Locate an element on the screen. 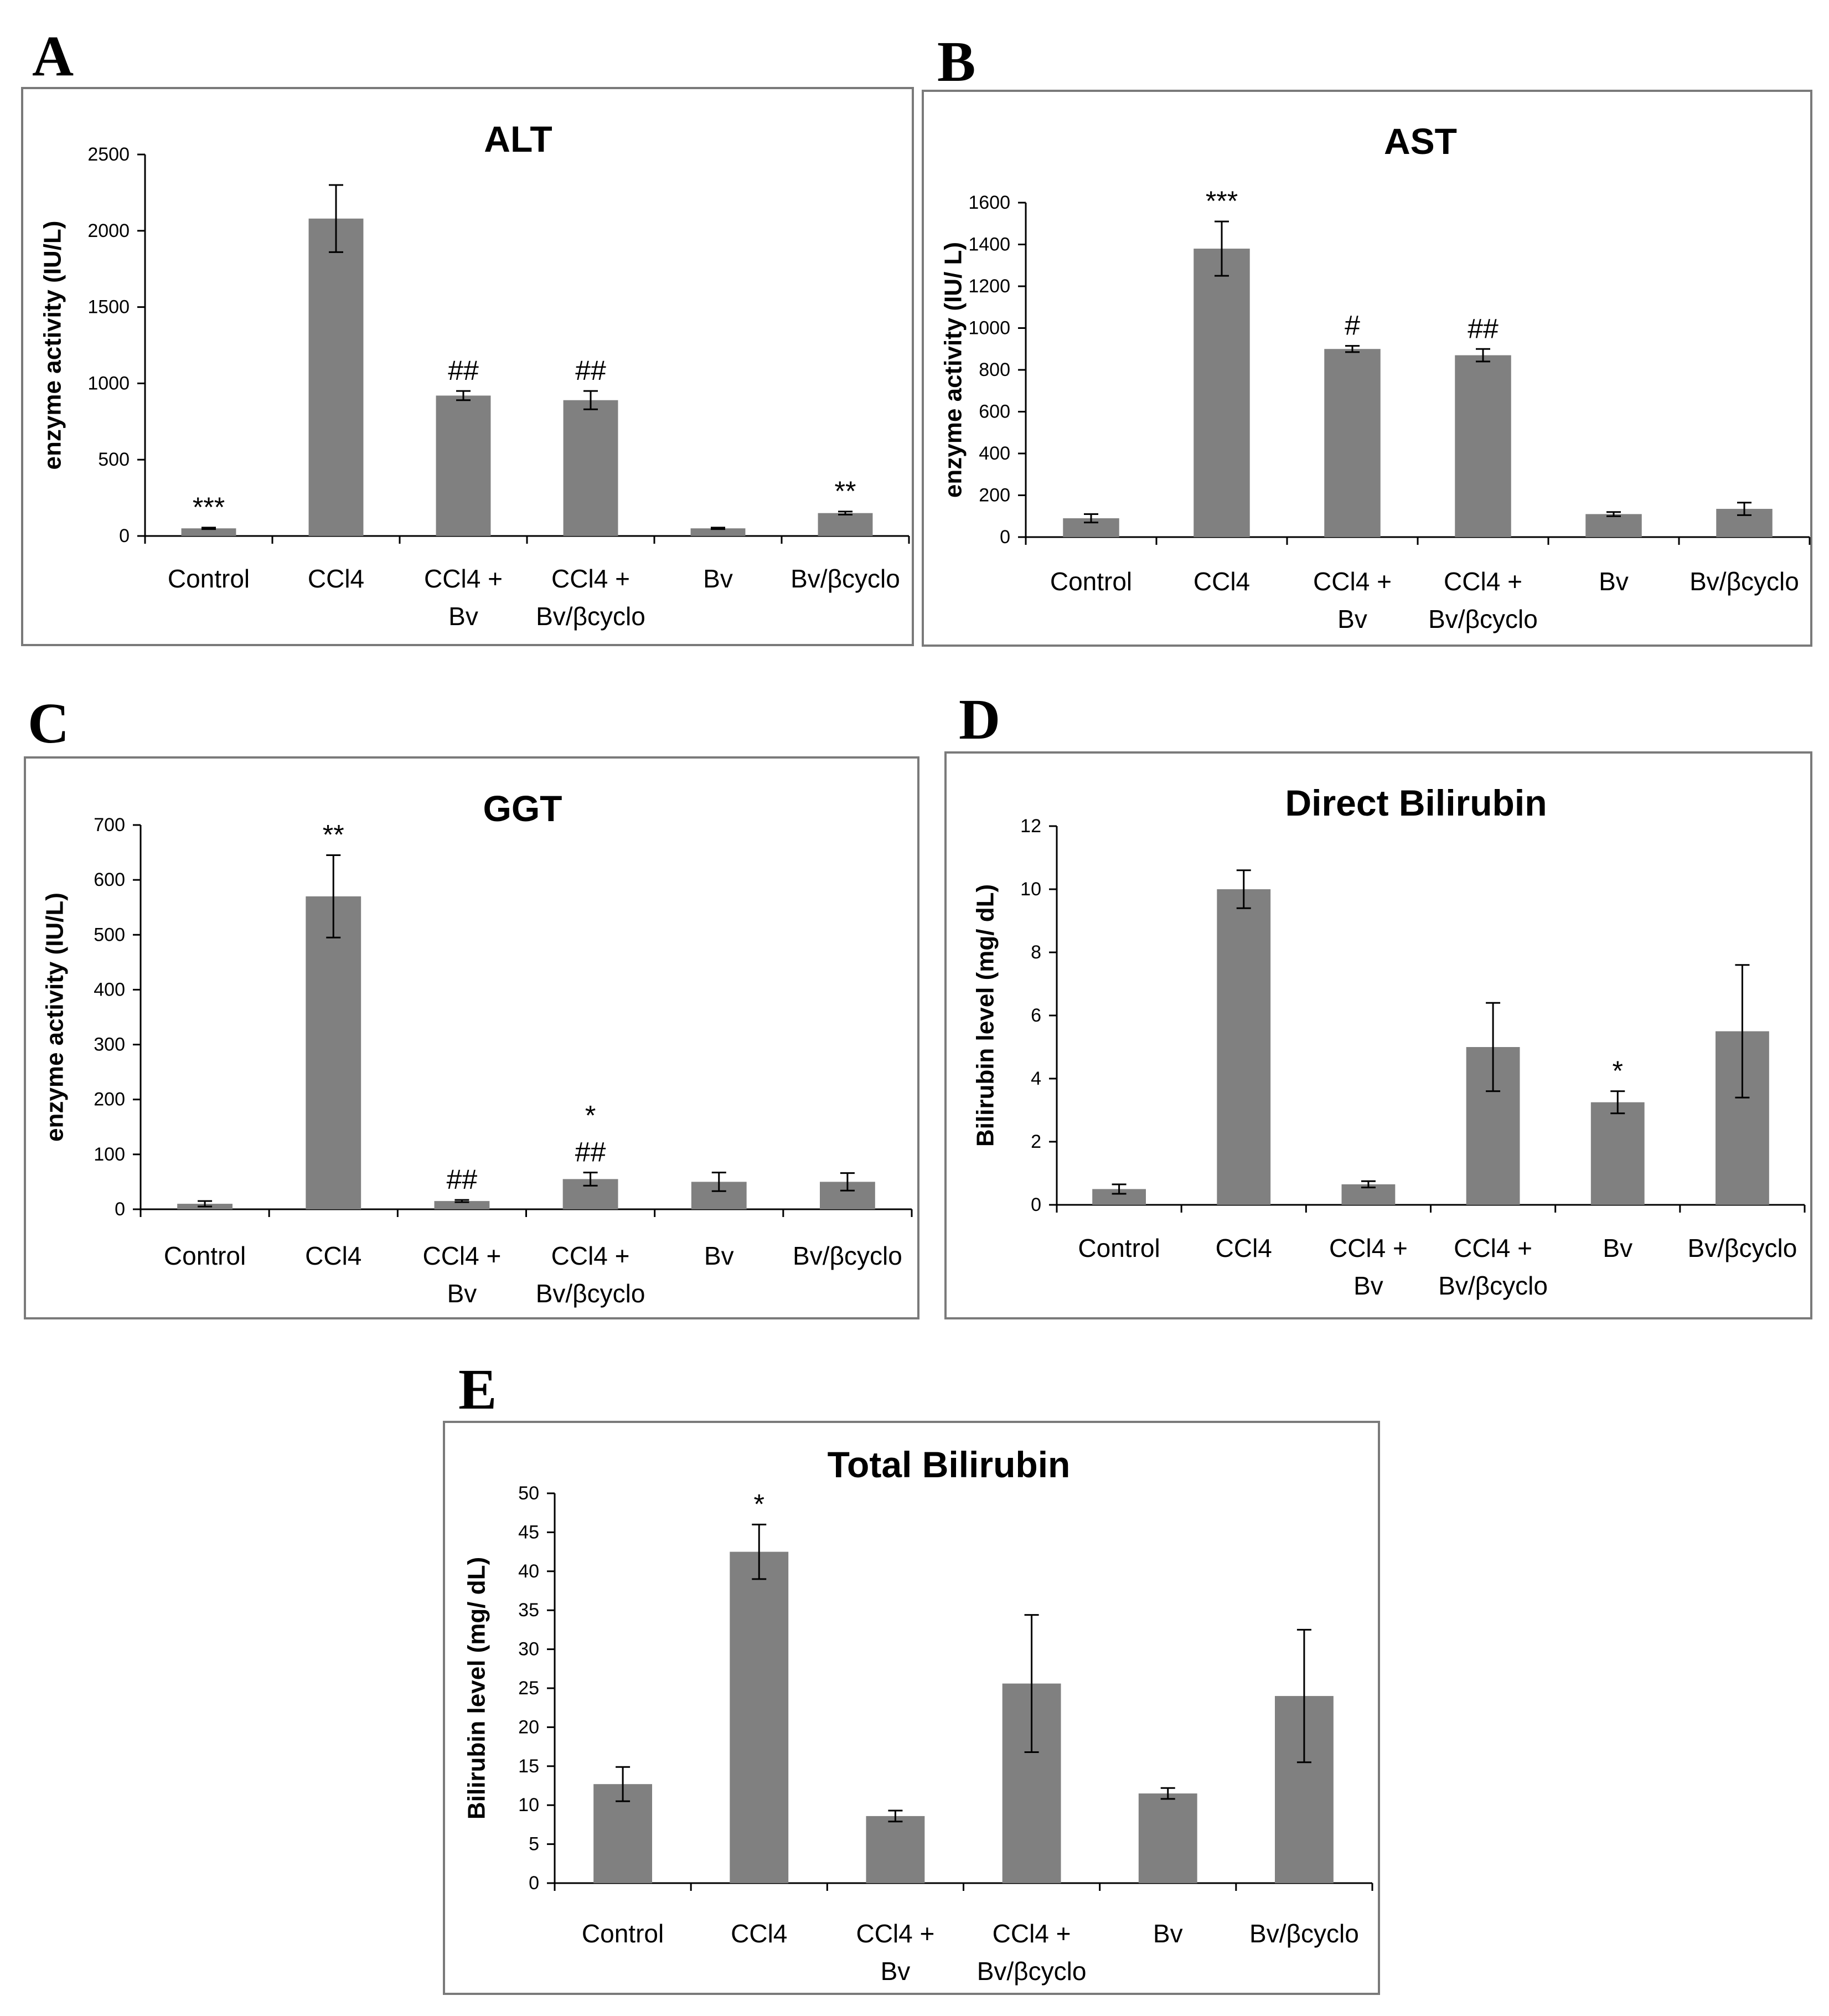 This screenshot has height=2016, width=1829. y-tick-label: 5 is located at coordinates (534, 1844).